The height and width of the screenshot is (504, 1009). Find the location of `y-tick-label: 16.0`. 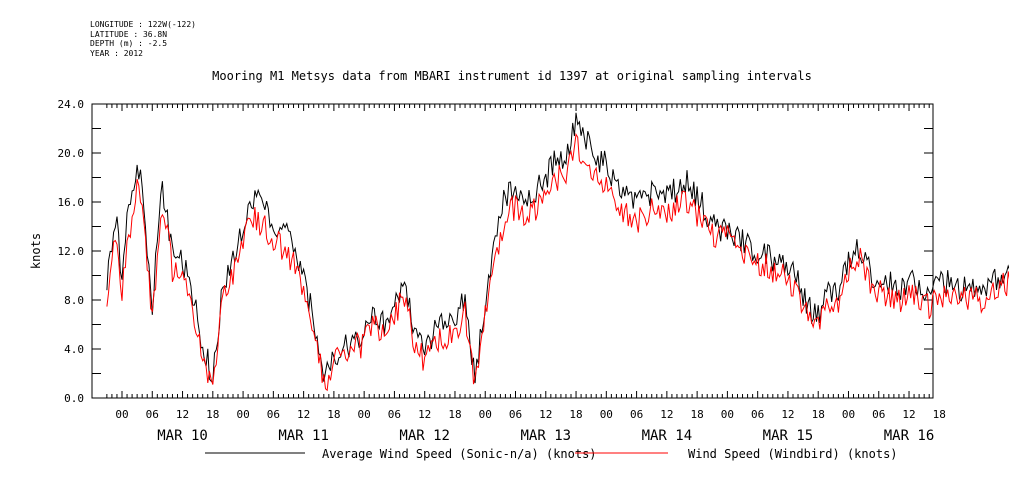

y-tick-label: 16.0 is located at coordinates (71, 202).